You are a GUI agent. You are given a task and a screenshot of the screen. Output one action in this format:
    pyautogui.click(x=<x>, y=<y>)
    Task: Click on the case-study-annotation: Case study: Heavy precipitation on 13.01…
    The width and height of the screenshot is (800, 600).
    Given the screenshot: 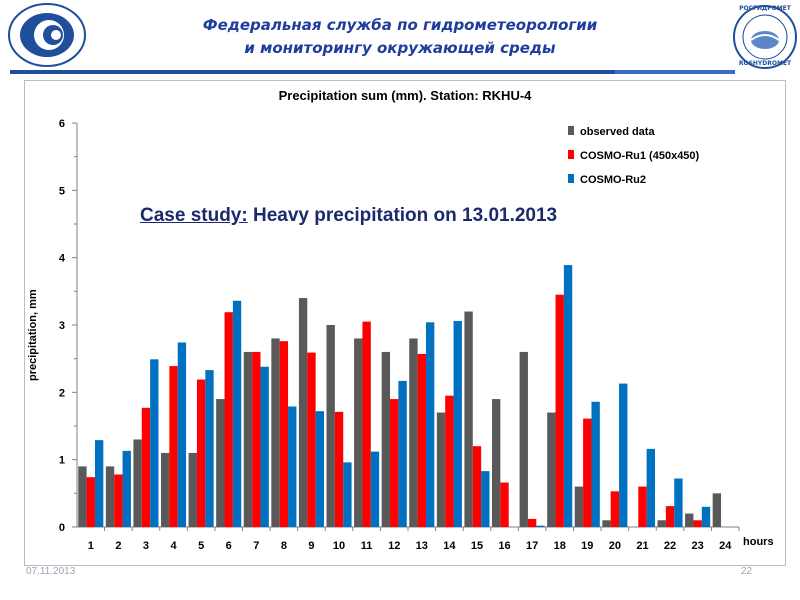 What is the action you would take?
    pyautogui.click(x=348, y=216)
    